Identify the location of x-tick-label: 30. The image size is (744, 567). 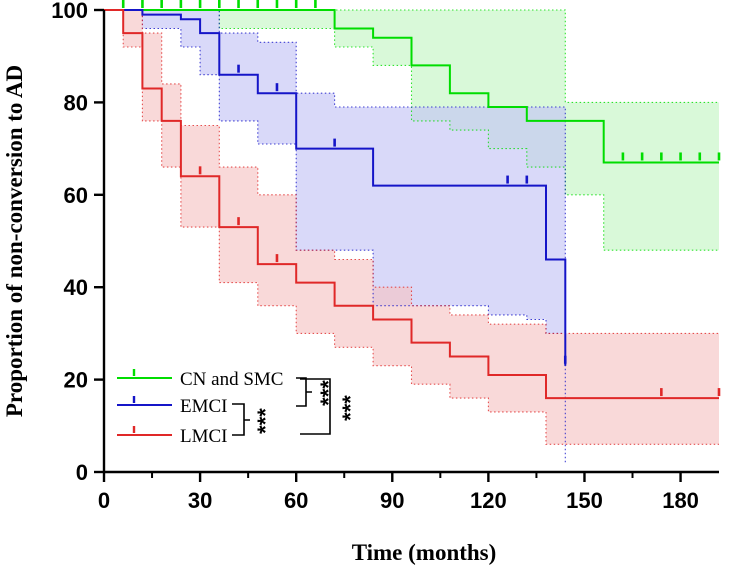
(200, 500).